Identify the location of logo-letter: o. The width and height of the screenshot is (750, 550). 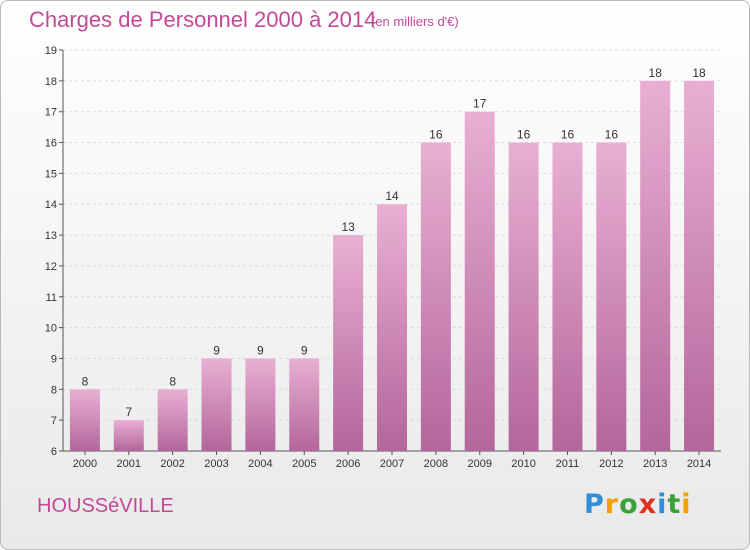
(629, 504).